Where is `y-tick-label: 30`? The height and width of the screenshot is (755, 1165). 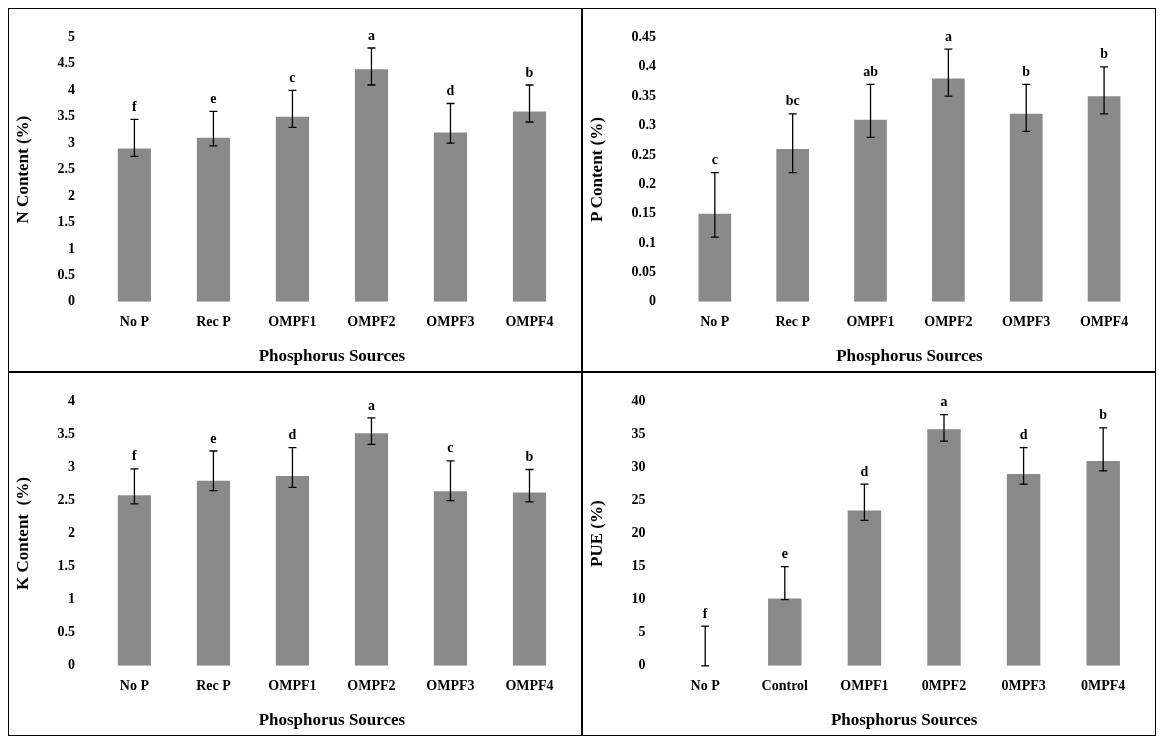
y-tick-label: 30 is located at coordinates (638, 467).